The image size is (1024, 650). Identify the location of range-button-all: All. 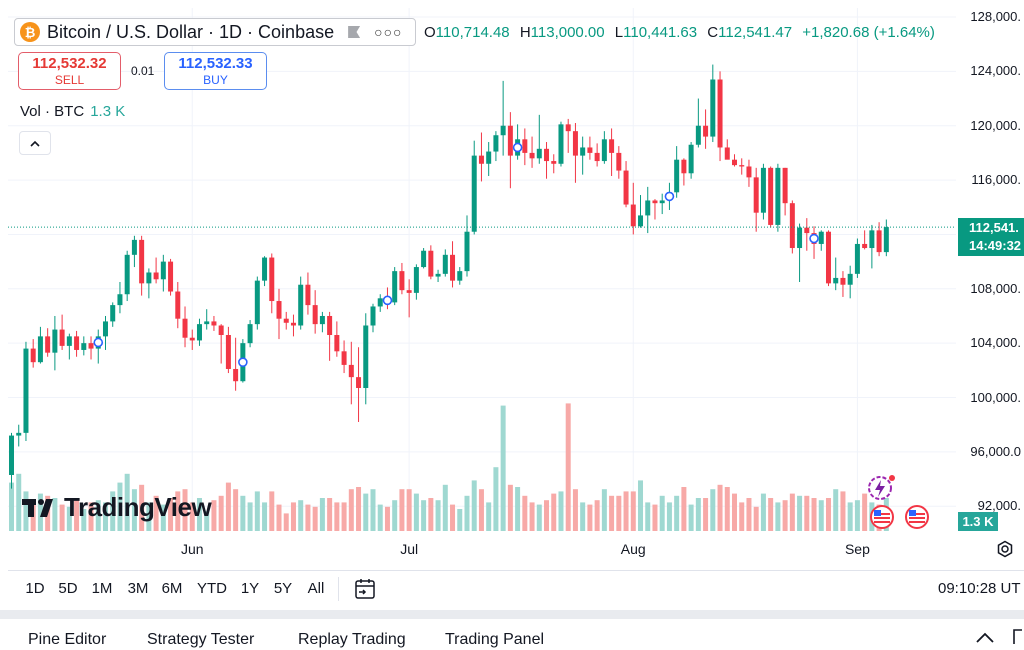
(316, 588).